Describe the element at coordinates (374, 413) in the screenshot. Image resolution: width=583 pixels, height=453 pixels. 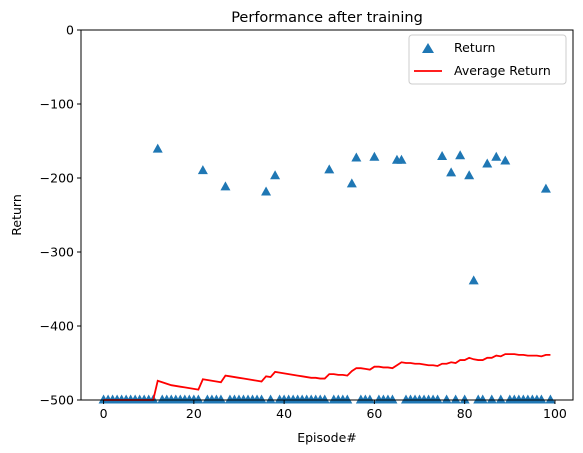
I see `x-tick-label: 60` at that location.